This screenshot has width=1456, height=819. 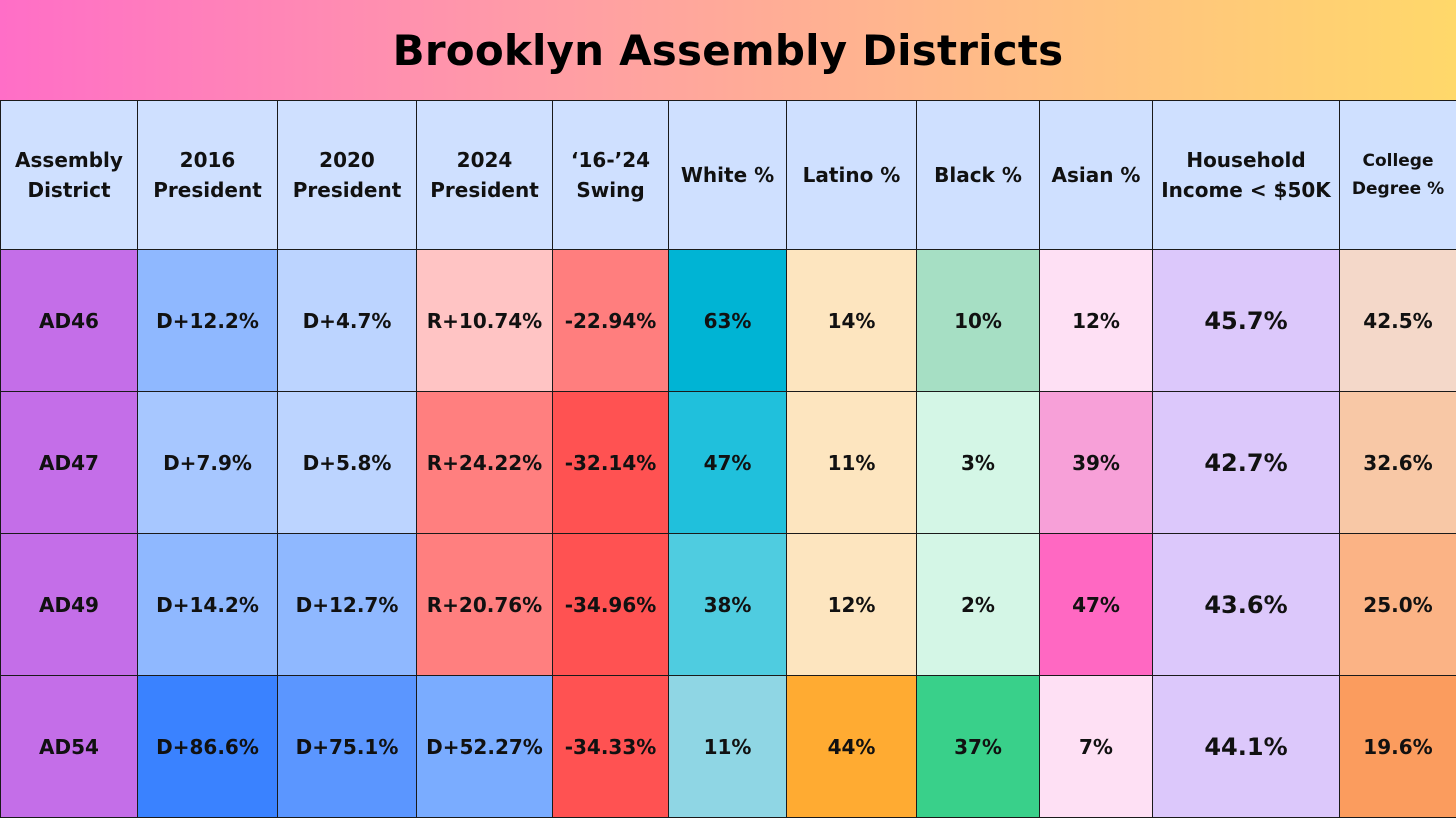 What do you see at coordinates (69, 175) in the screenshot?
I see `column-header-district: Assembly District` at bounding box center [69, 175].